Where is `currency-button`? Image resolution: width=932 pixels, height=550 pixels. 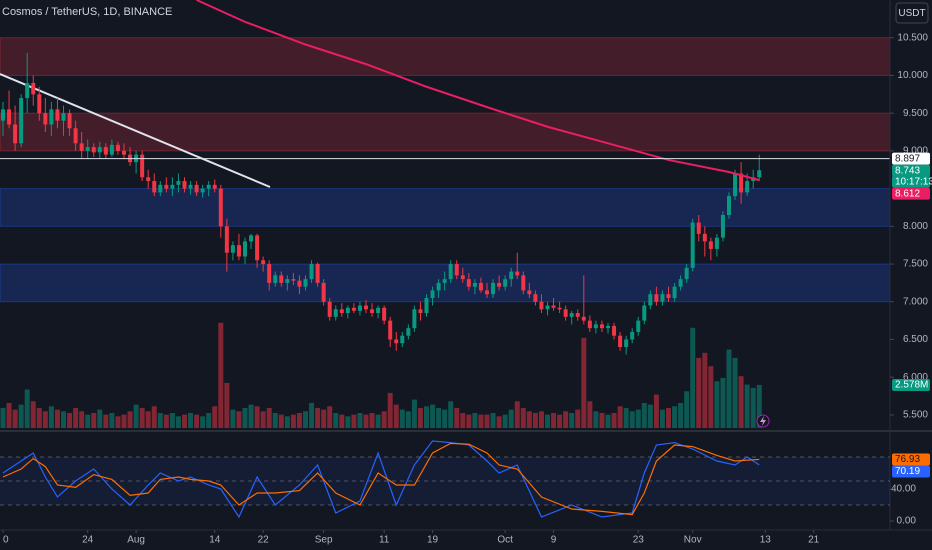 currency-button is located at coordinates (912, 13).